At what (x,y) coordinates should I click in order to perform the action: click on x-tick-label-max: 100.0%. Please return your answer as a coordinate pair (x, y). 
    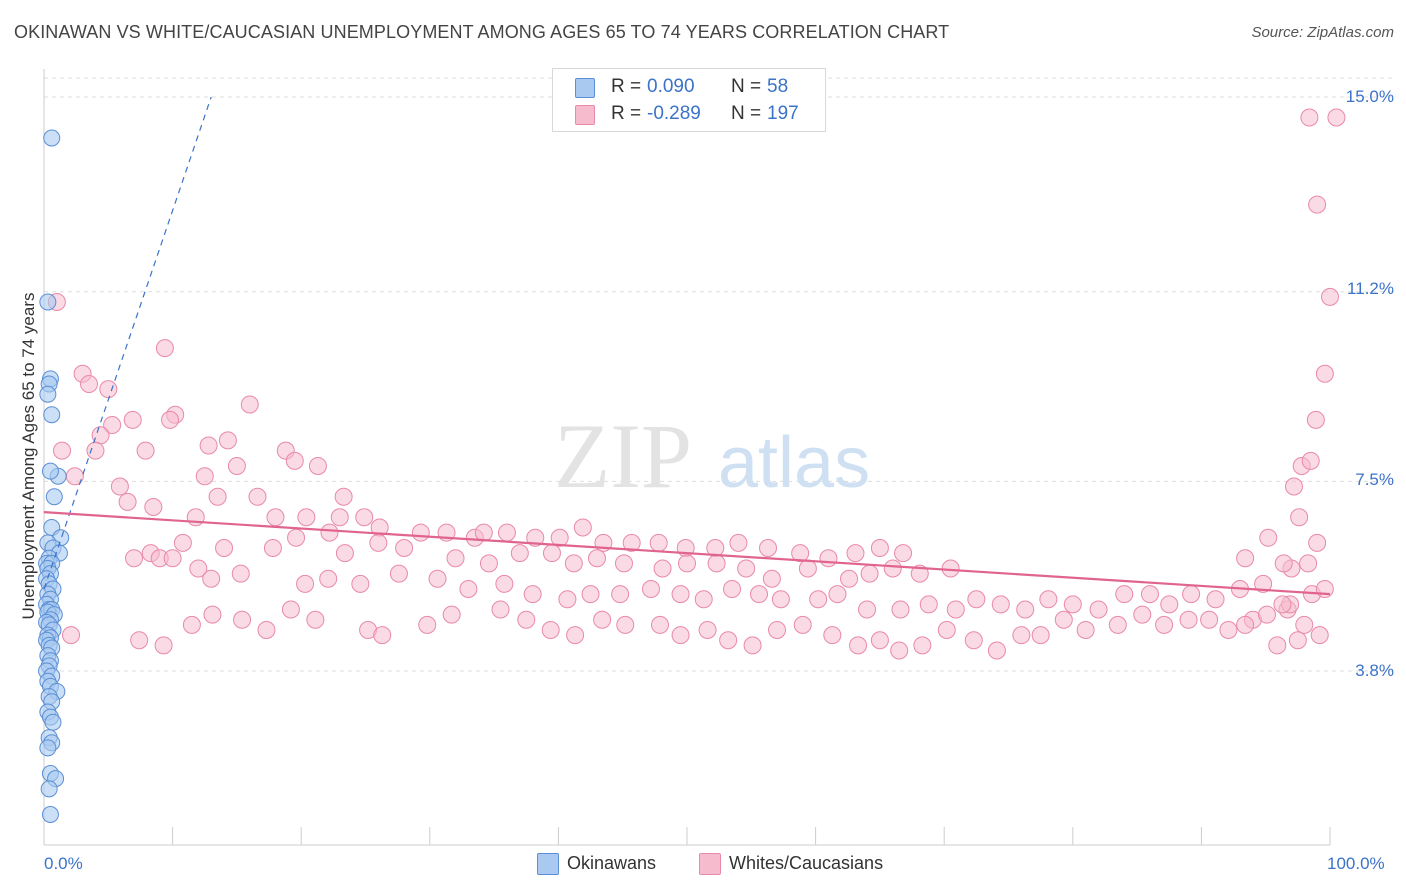
    Looking at the image, I should click on (1356, 863).